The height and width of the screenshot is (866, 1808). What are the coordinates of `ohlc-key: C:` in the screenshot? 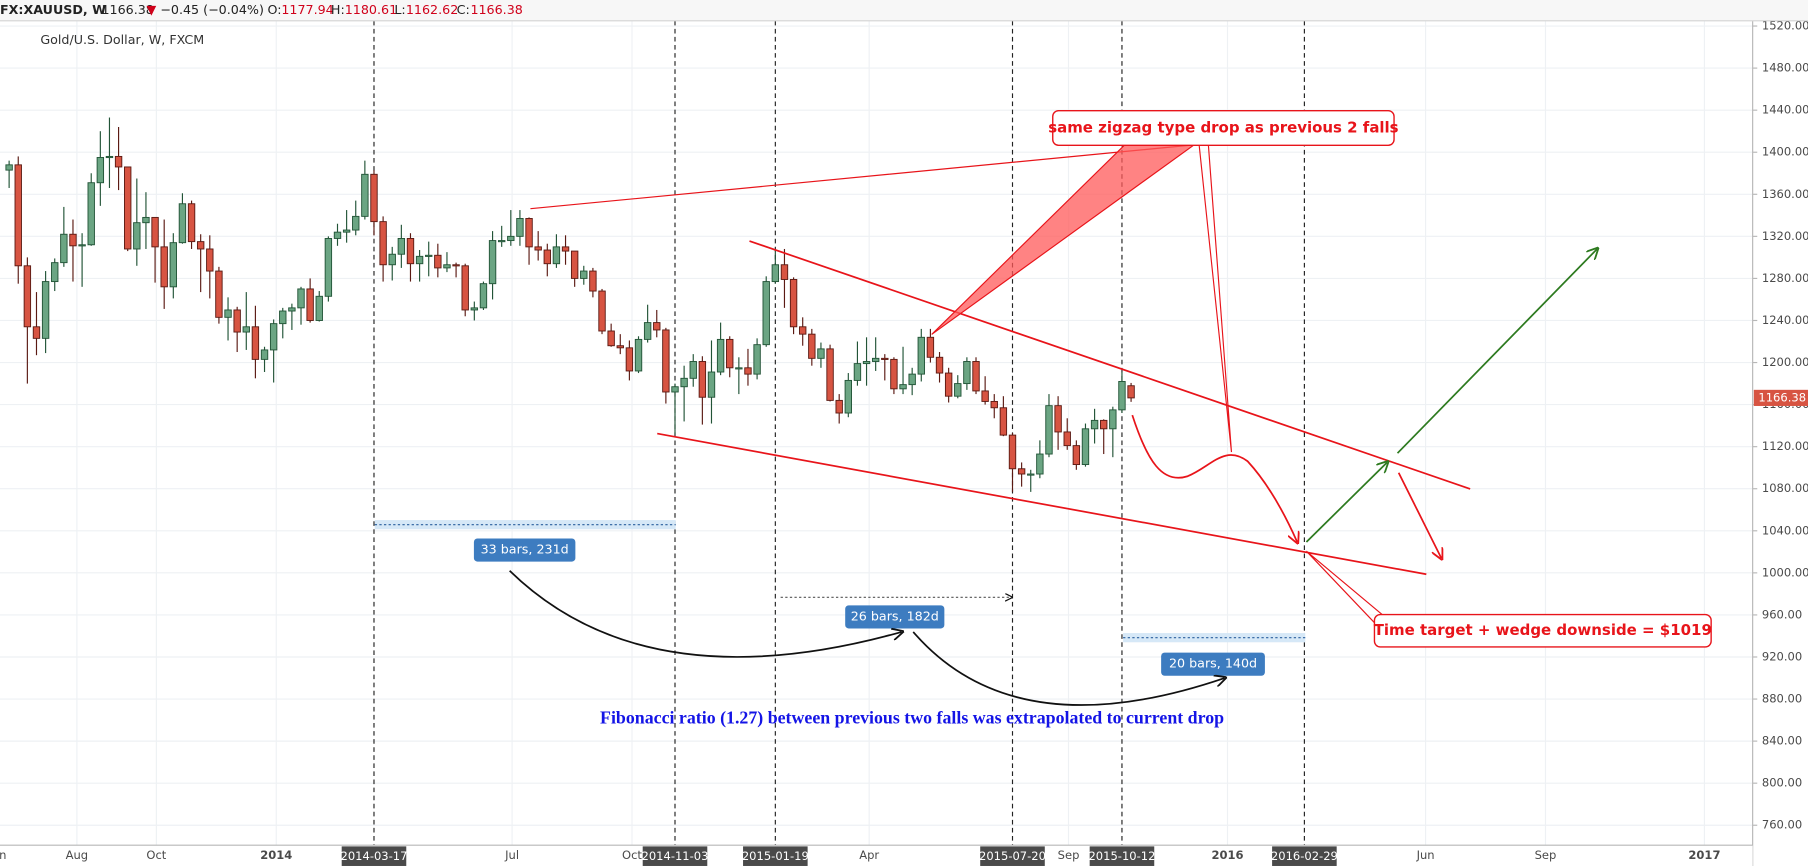 It's located at (463, 9).